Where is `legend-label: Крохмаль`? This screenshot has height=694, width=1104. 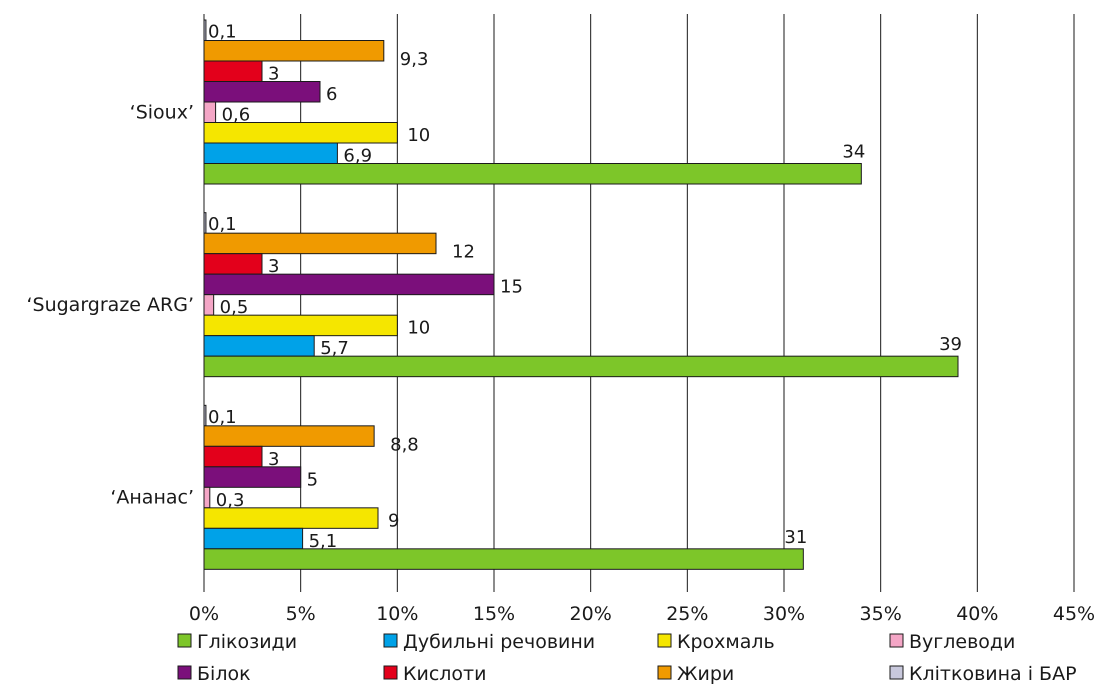 legend-label: Крохмаль is located at coordinates (726, 642).